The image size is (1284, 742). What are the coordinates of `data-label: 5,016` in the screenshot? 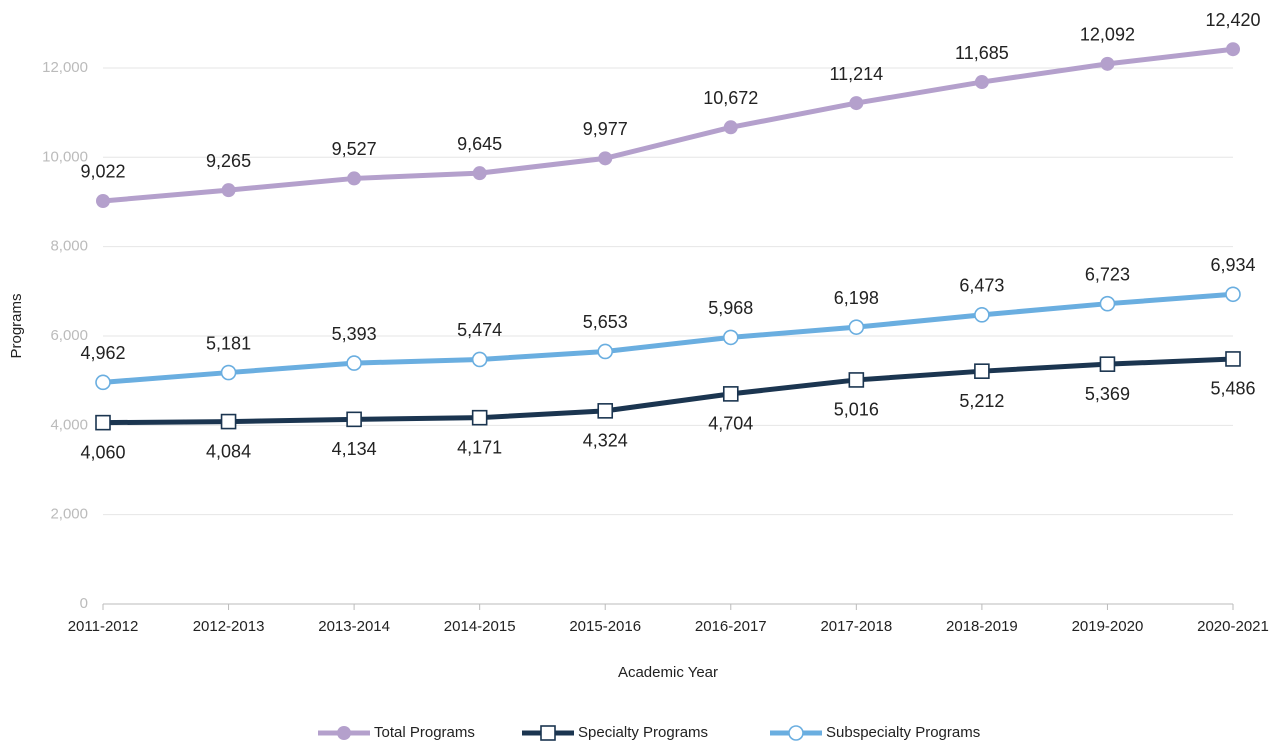 It's located at (856, 410).